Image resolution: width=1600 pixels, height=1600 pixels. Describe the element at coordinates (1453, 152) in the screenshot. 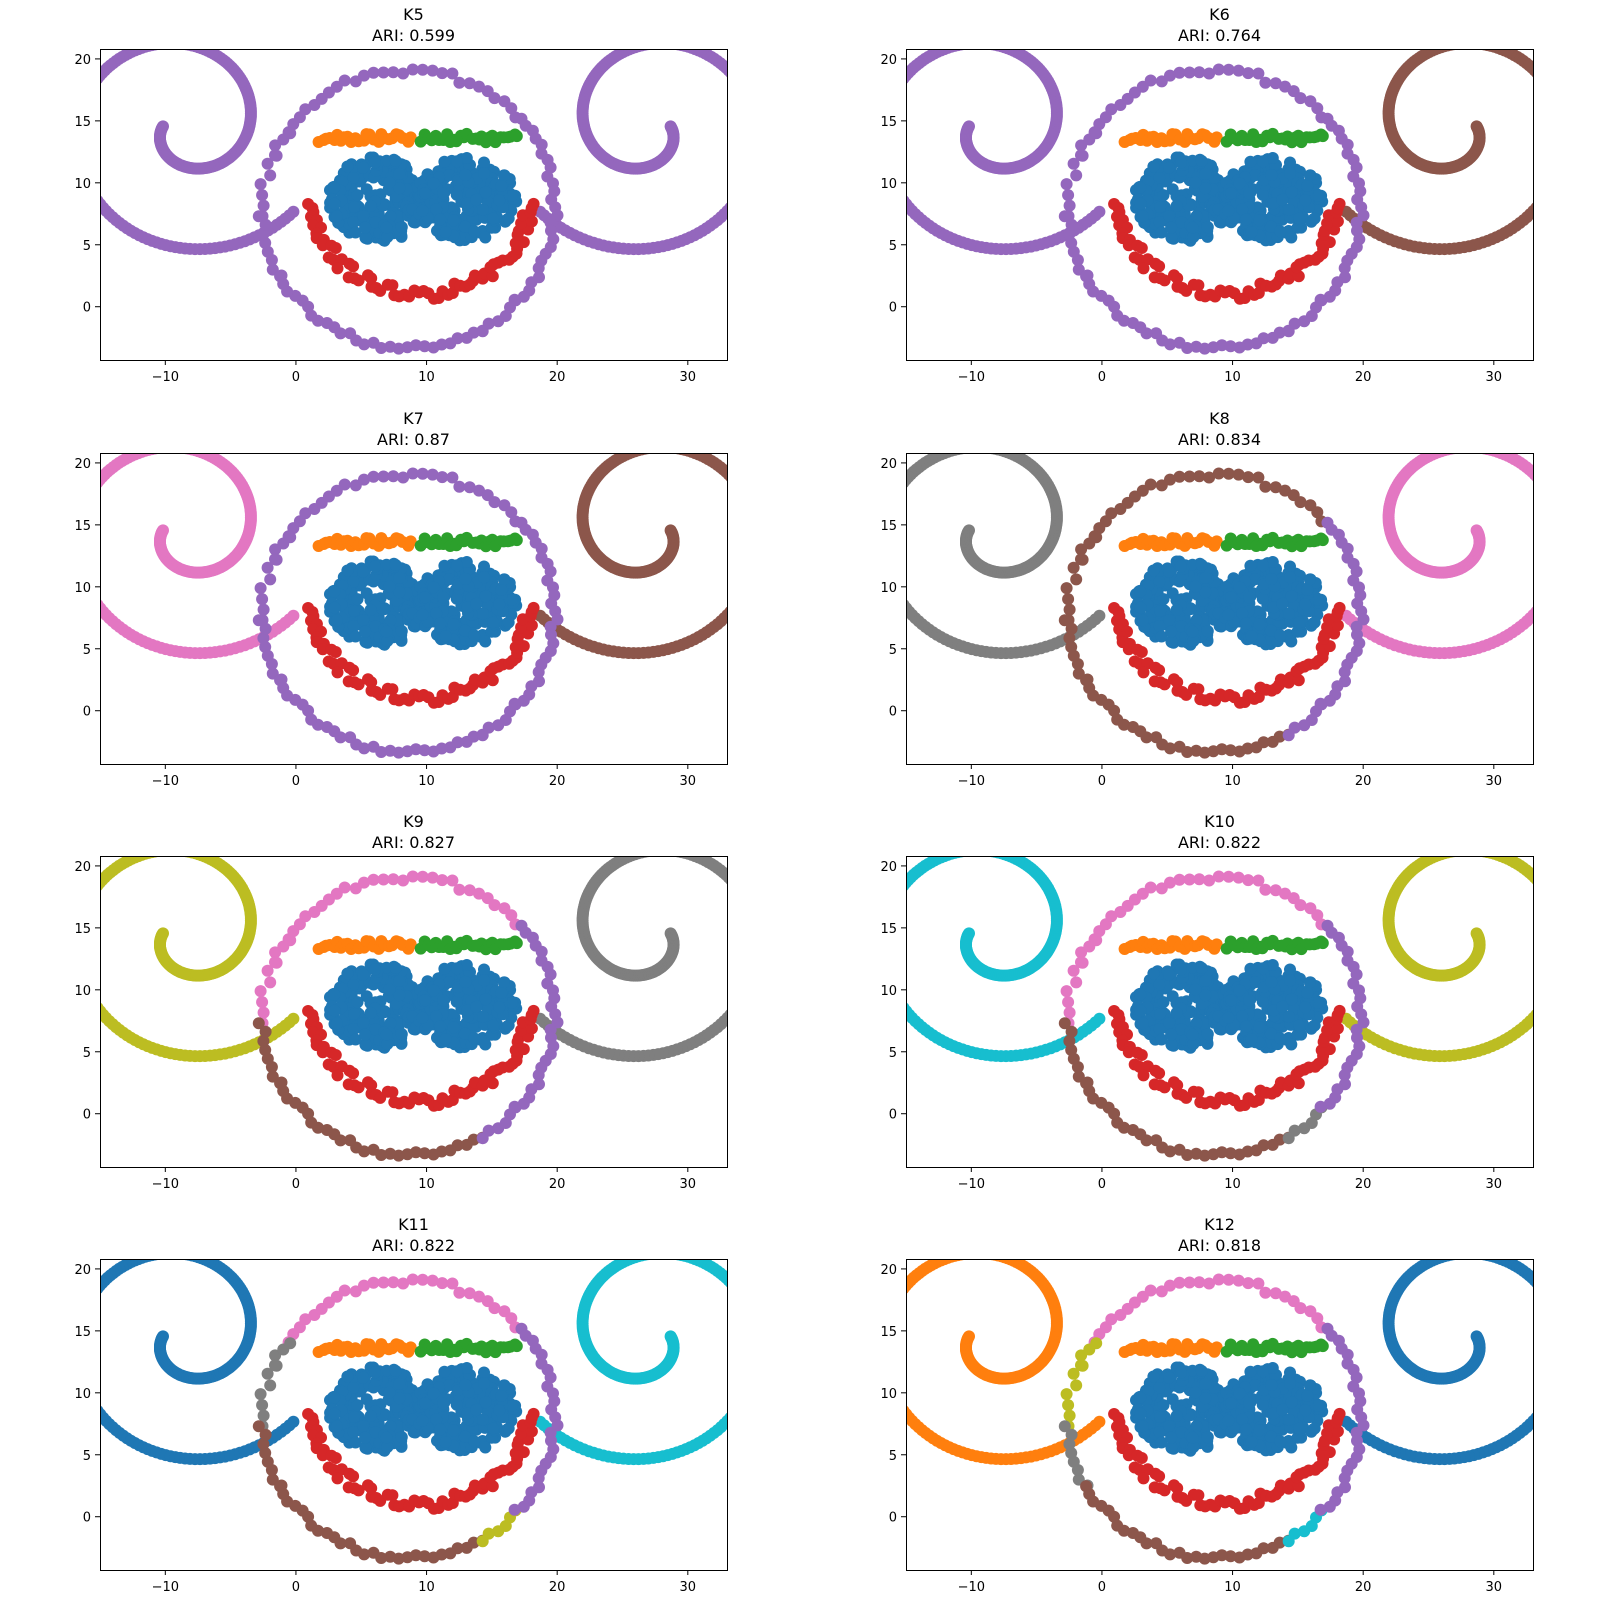

I see `cluster-right-spiral` at that location.